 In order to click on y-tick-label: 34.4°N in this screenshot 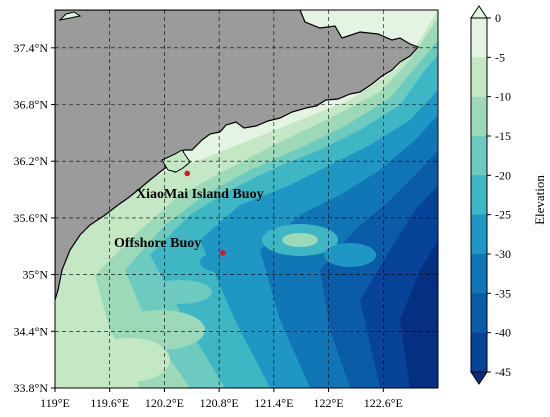, I will do `click(31, 331)`.